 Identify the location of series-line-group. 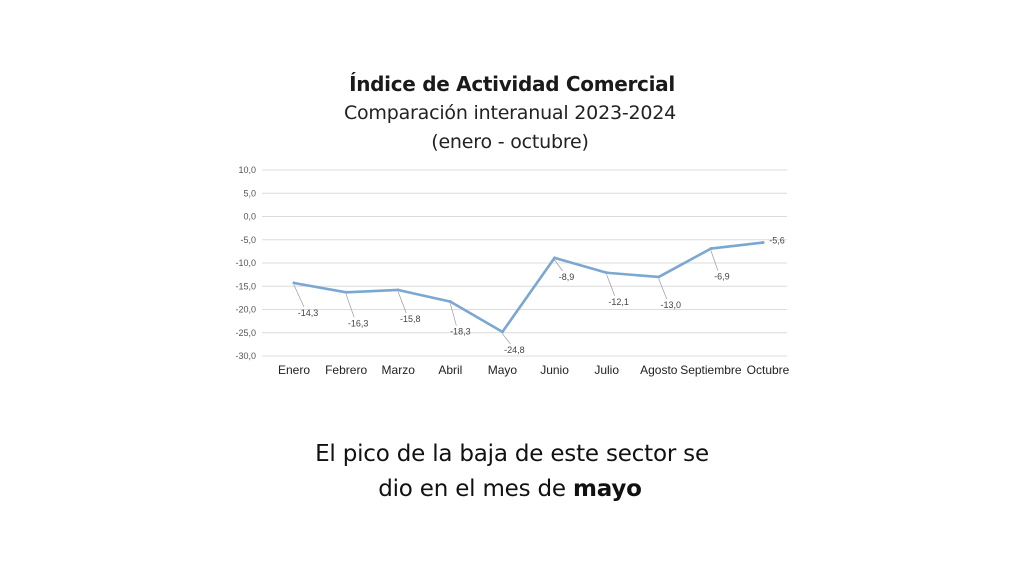
(528, 287).